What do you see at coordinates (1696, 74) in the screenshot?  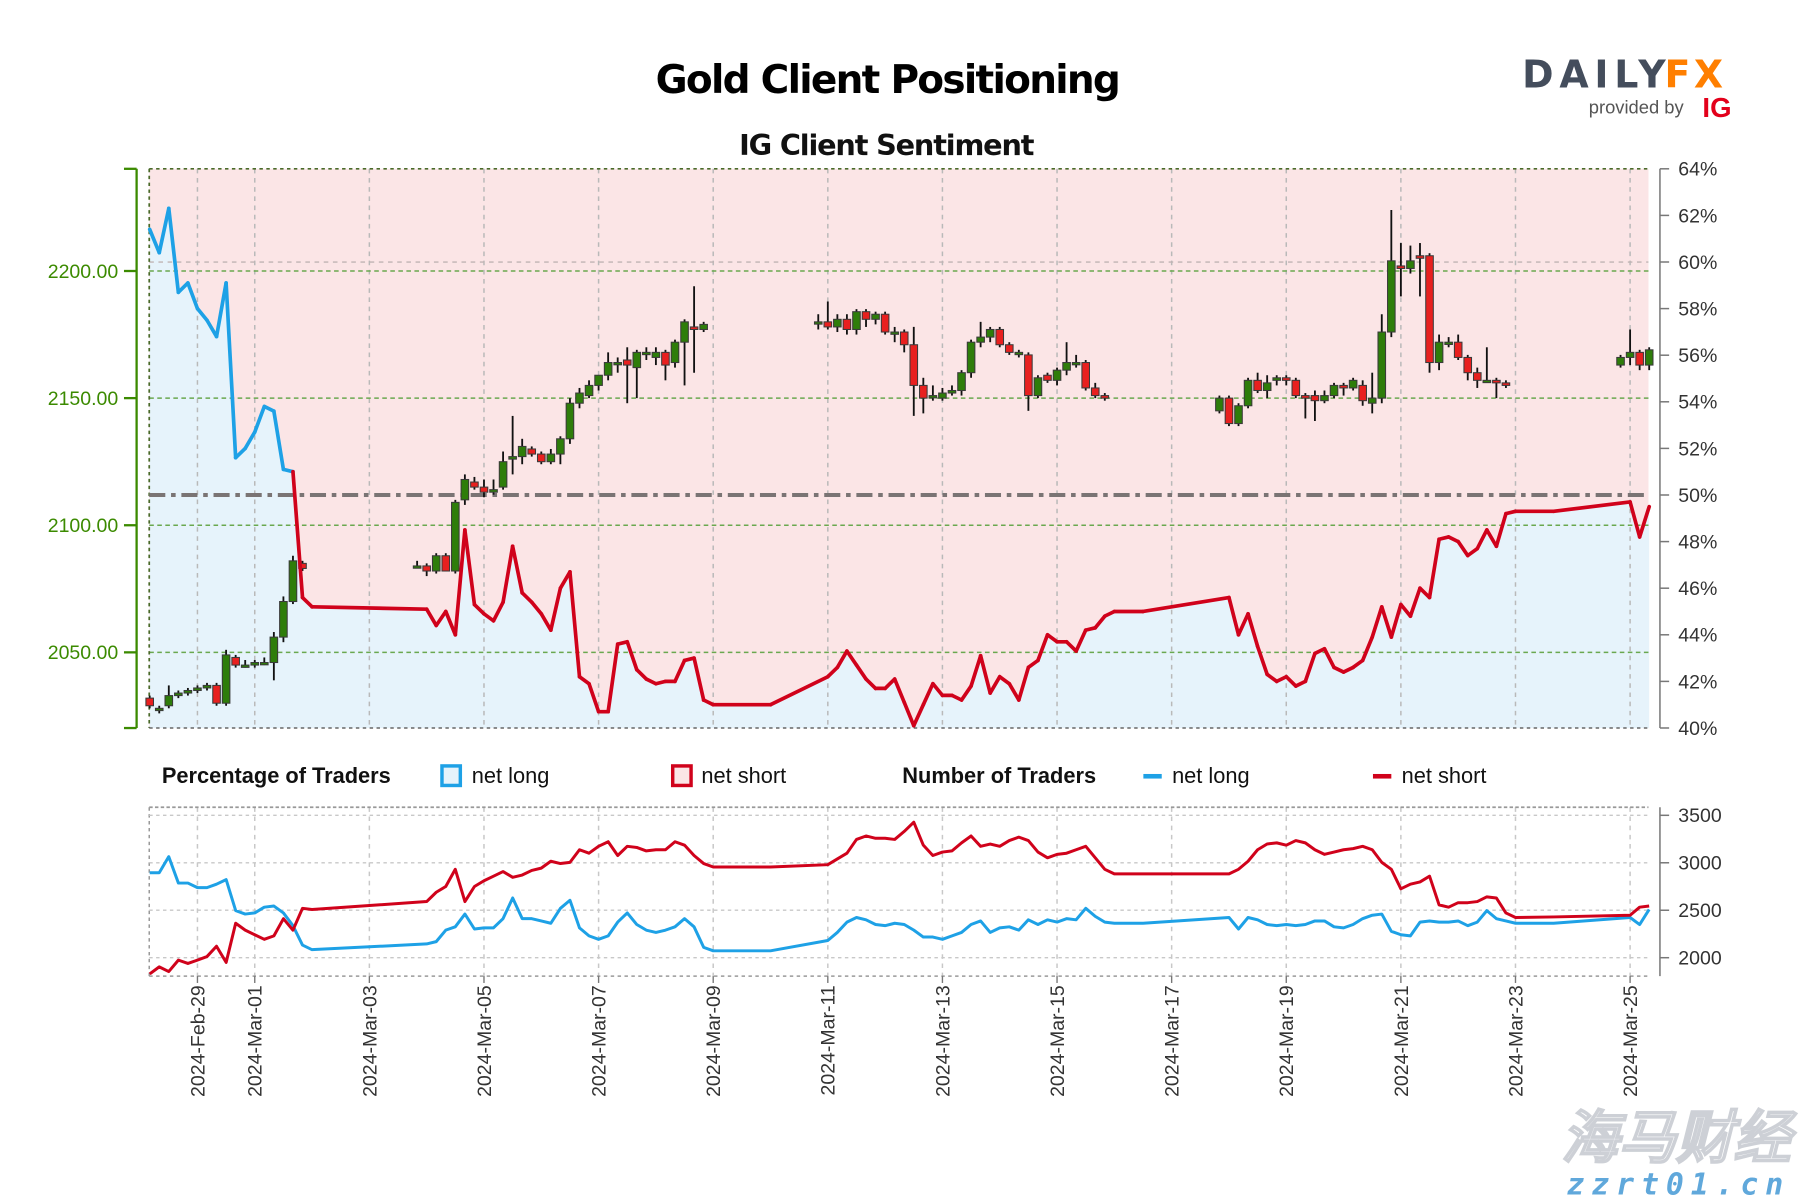 I see `logo-brand-fx: FX` at bounding box center [1696, 74].